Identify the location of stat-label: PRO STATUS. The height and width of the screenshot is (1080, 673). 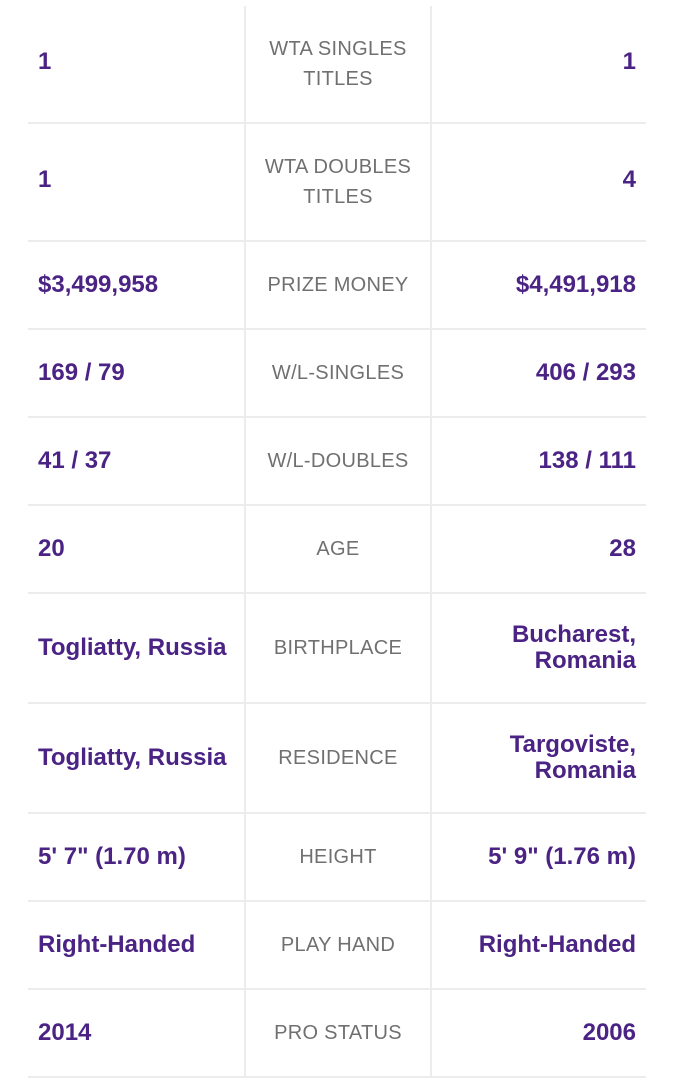
(338, 1033).